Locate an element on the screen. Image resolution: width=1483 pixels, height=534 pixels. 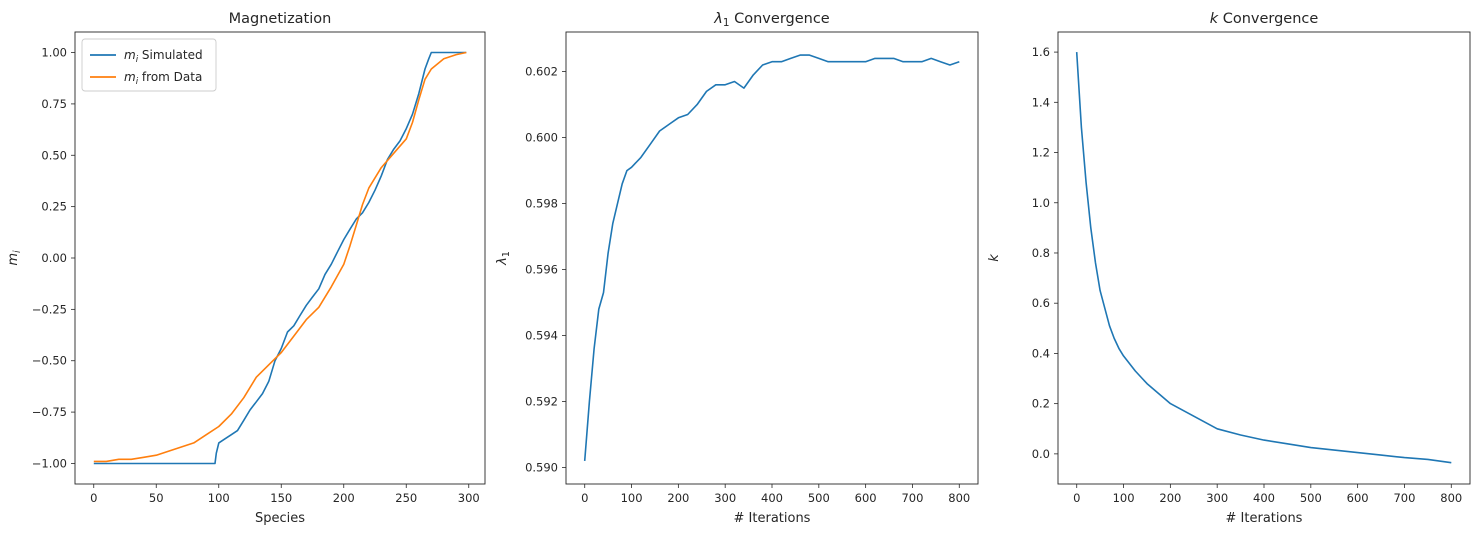
y-tick-label: −1.00 is located at coordinates (49, 463).